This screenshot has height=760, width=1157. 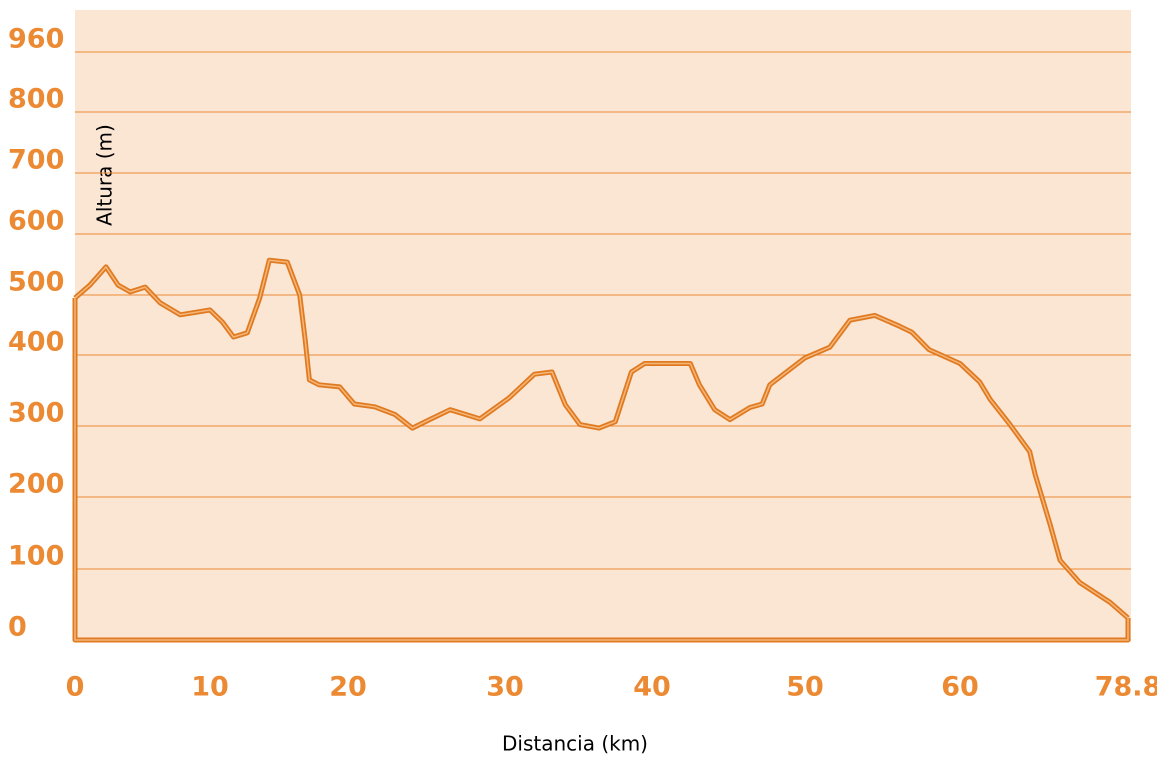 What do you see at coordinates (575, 744) in the screenshot?
I see `x-axis-label: Distancia (km)` at bounding box center [575, 744].